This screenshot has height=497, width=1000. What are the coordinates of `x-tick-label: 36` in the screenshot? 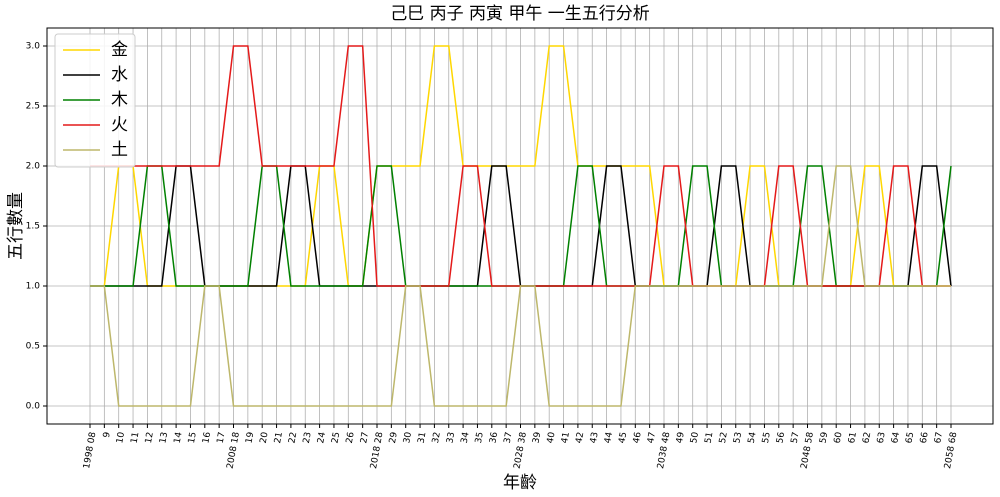 It's located at (494, 437).